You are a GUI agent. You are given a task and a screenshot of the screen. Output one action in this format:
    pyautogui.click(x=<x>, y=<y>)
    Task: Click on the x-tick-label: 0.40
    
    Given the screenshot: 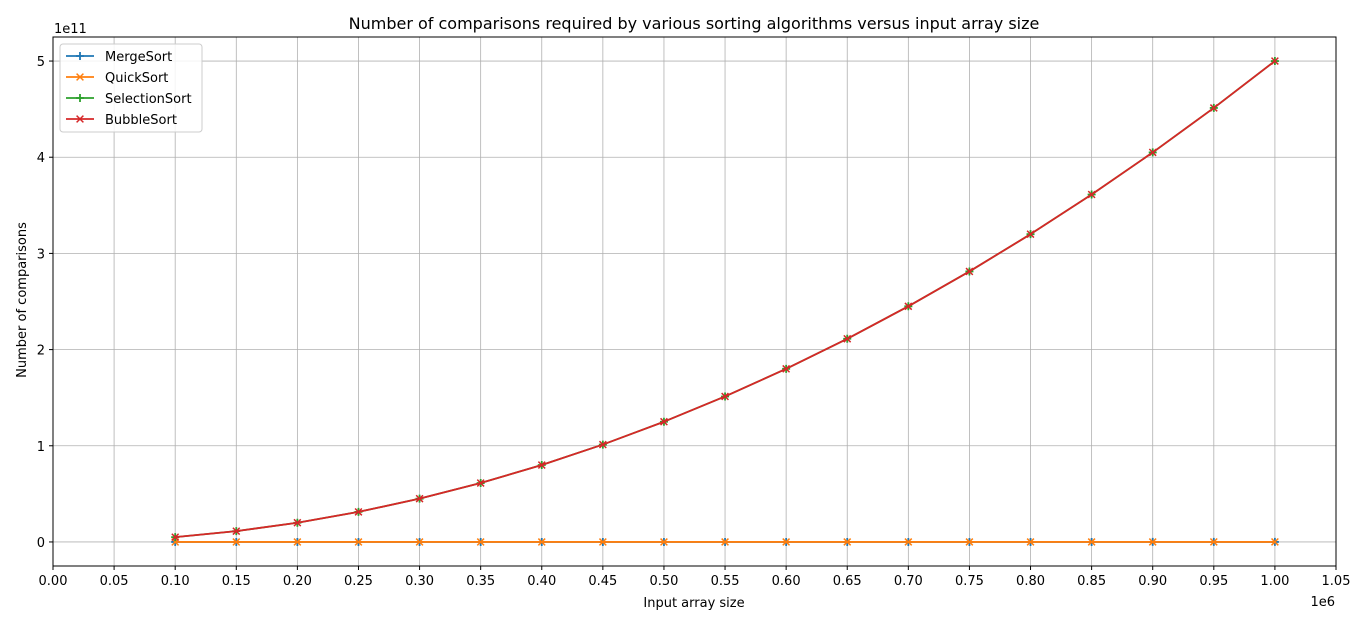 What is the action you would take?
    pyautogui.click(x=541, y=581)
    